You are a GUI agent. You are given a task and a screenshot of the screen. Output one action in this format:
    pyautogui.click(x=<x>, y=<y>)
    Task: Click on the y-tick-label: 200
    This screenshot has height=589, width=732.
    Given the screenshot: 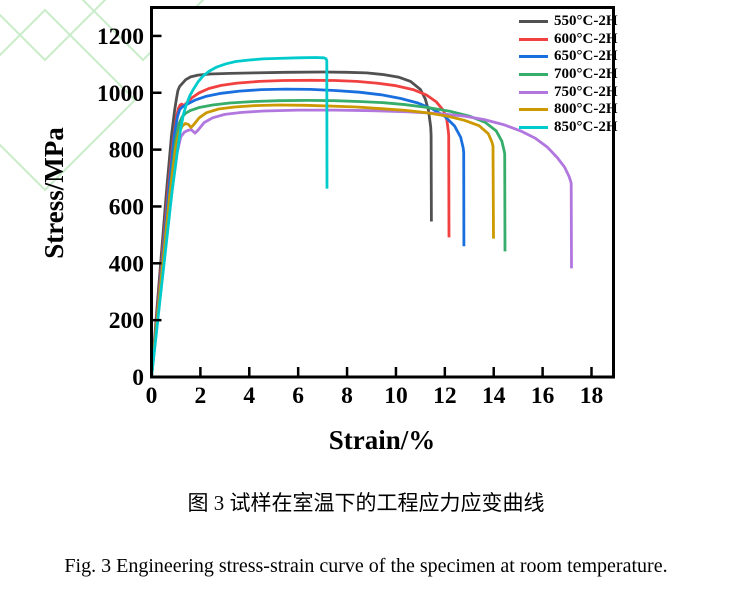 What is the action you would take?
    pyautogui.click(x=126, y=321)
    